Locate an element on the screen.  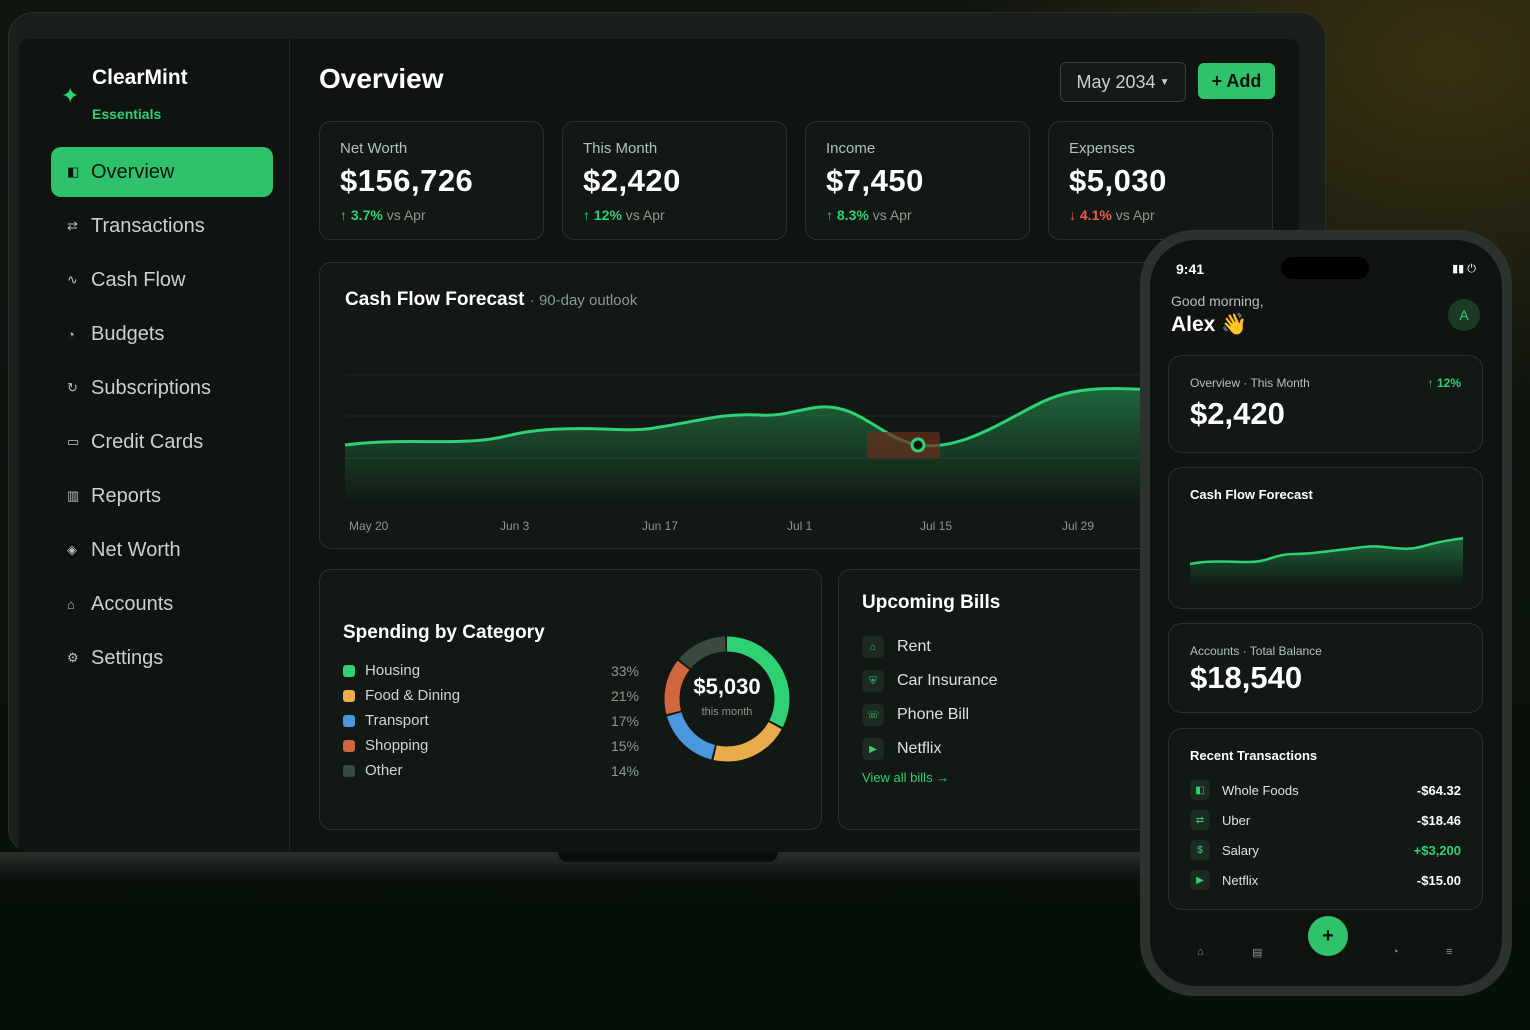
stat-label: Expenses is located at coordinates (1102, 148).